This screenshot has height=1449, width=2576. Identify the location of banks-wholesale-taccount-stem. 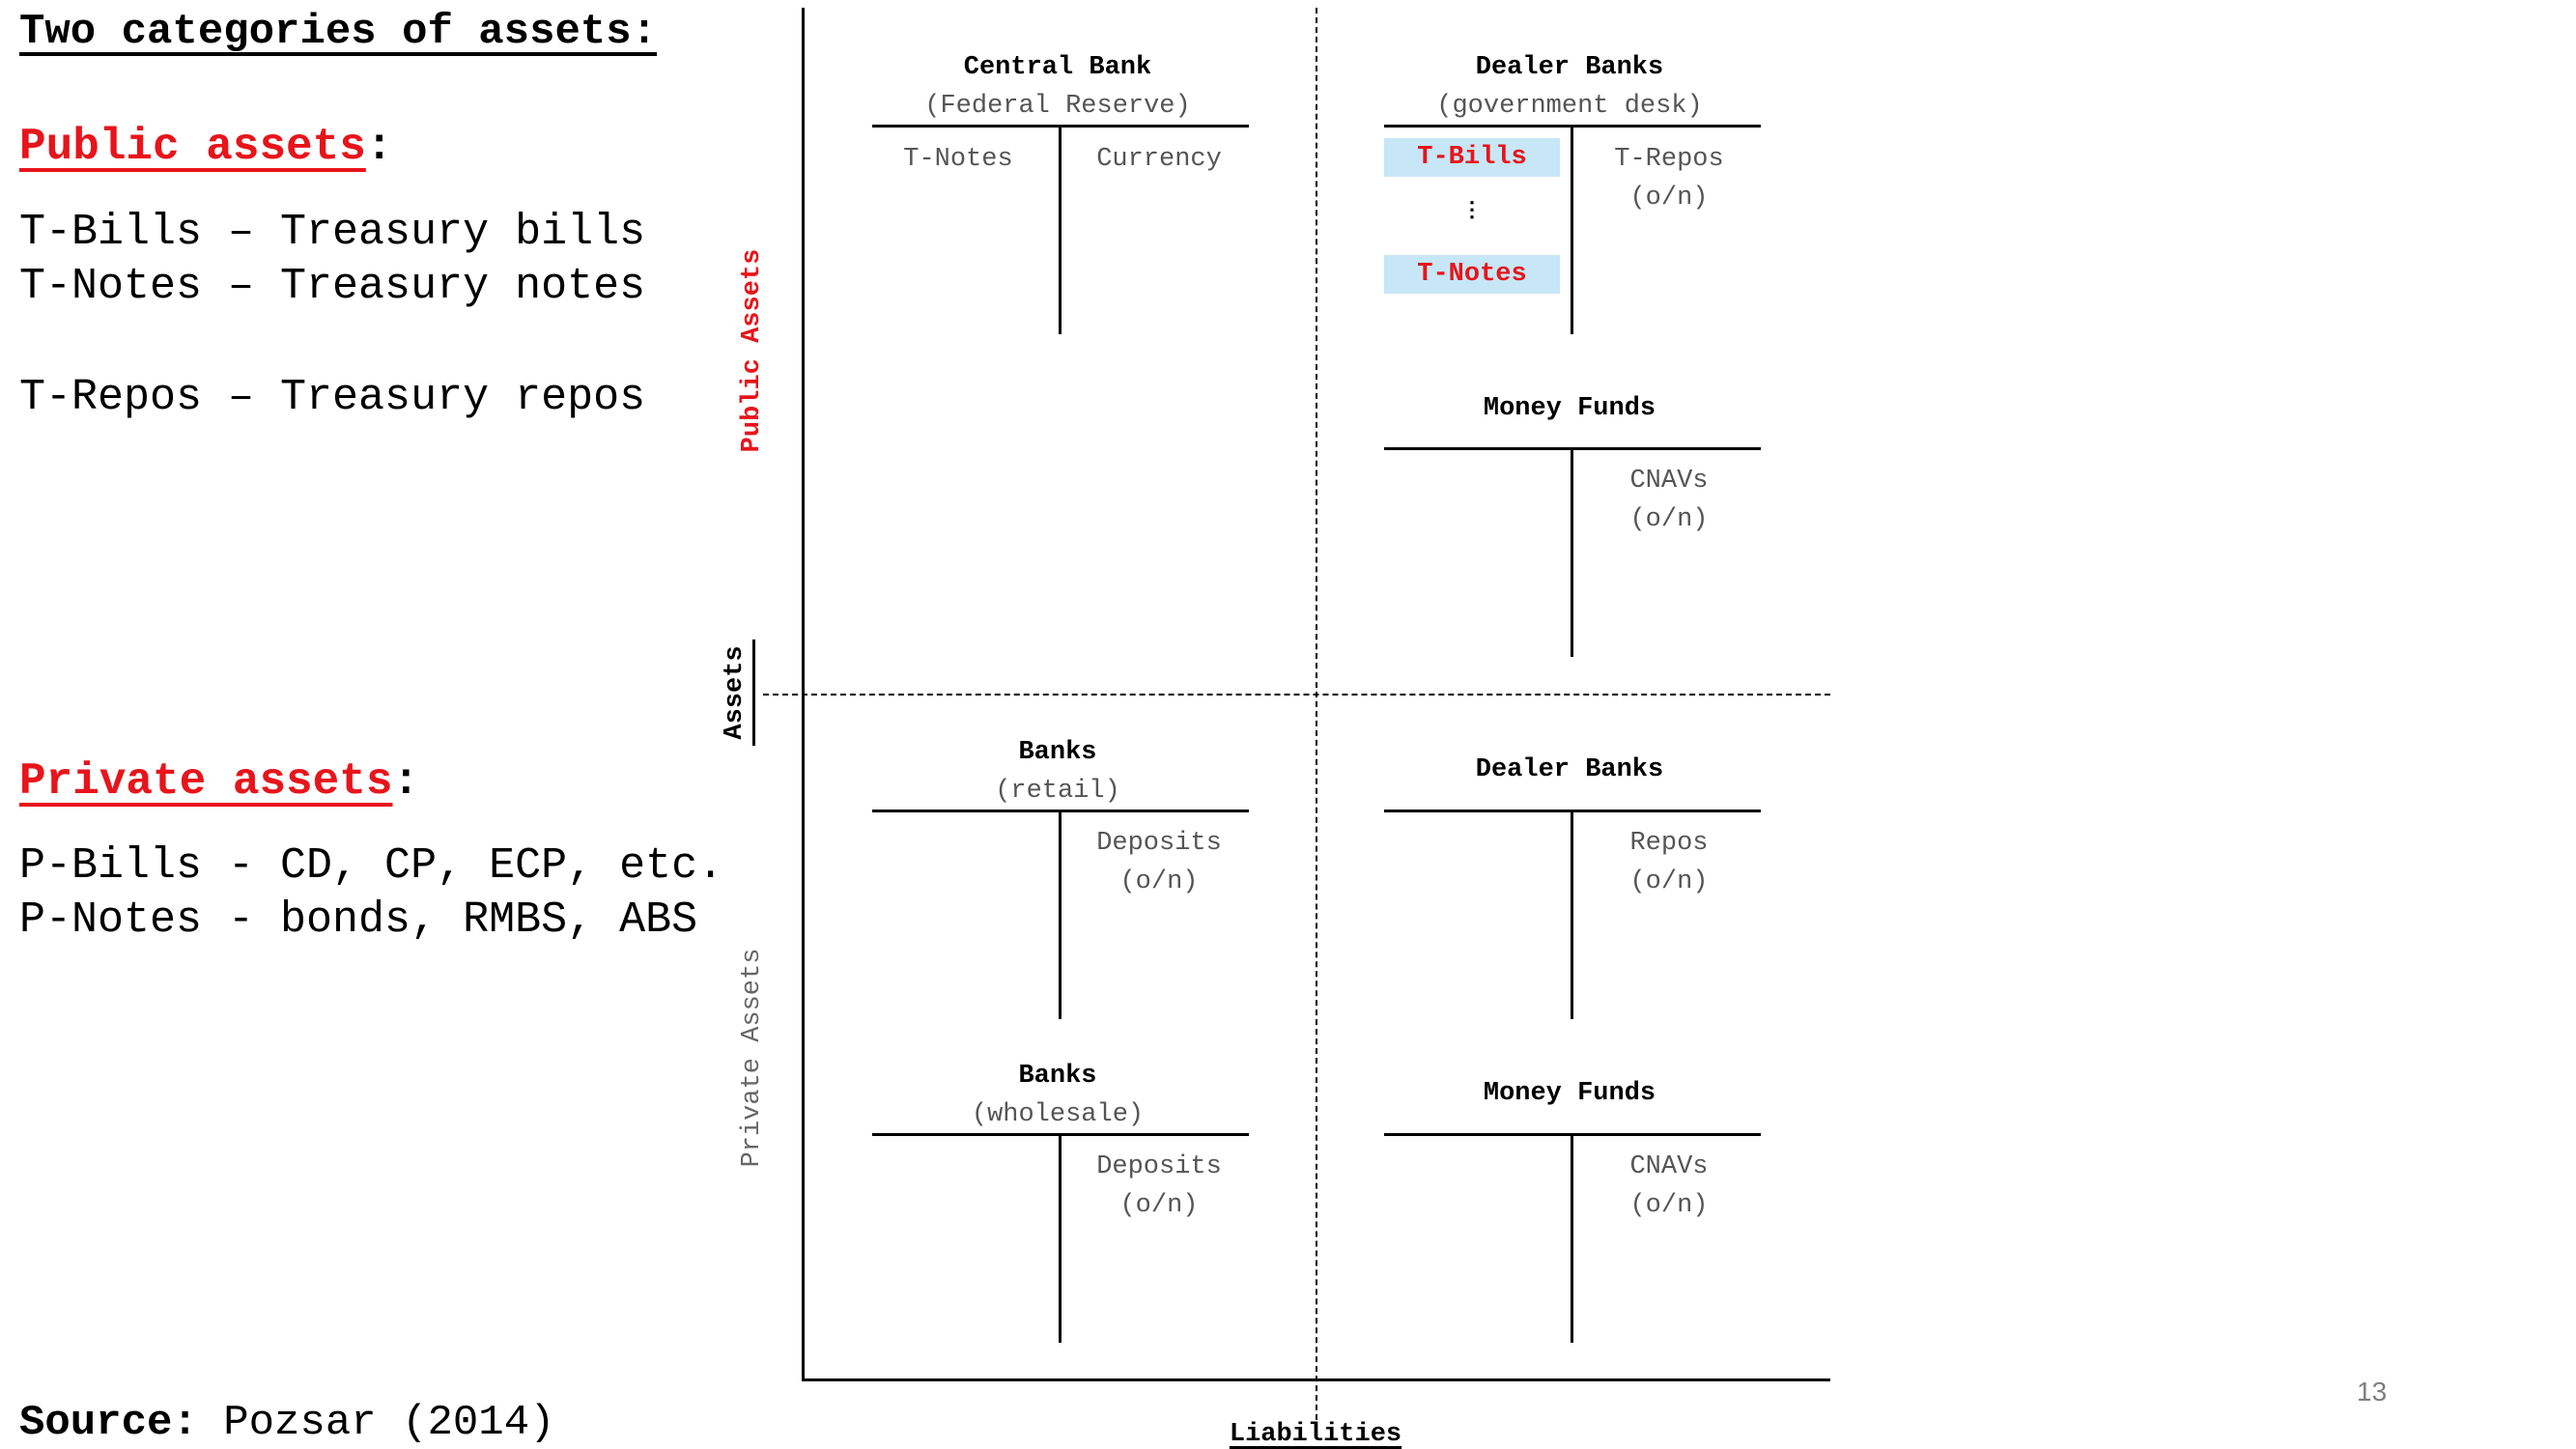
(1060, 1238).